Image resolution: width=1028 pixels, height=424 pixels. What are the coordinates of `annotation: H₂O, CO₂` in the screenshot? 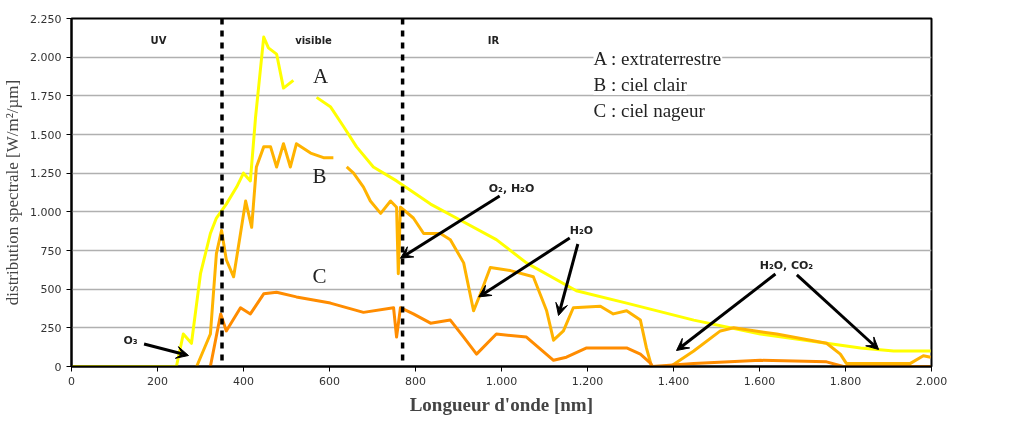 It's located at (786, 265).